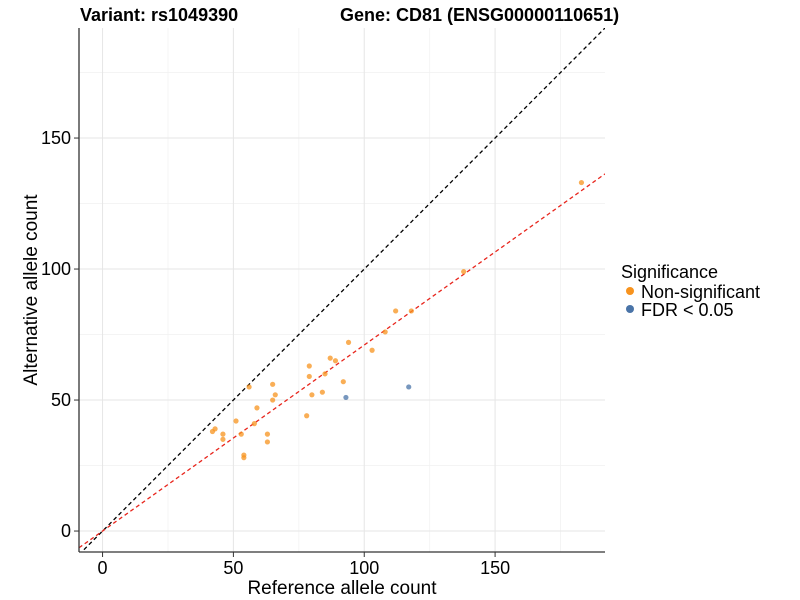  I want to click on legend-label-non-significant: Non-significant, so click(700, 292).